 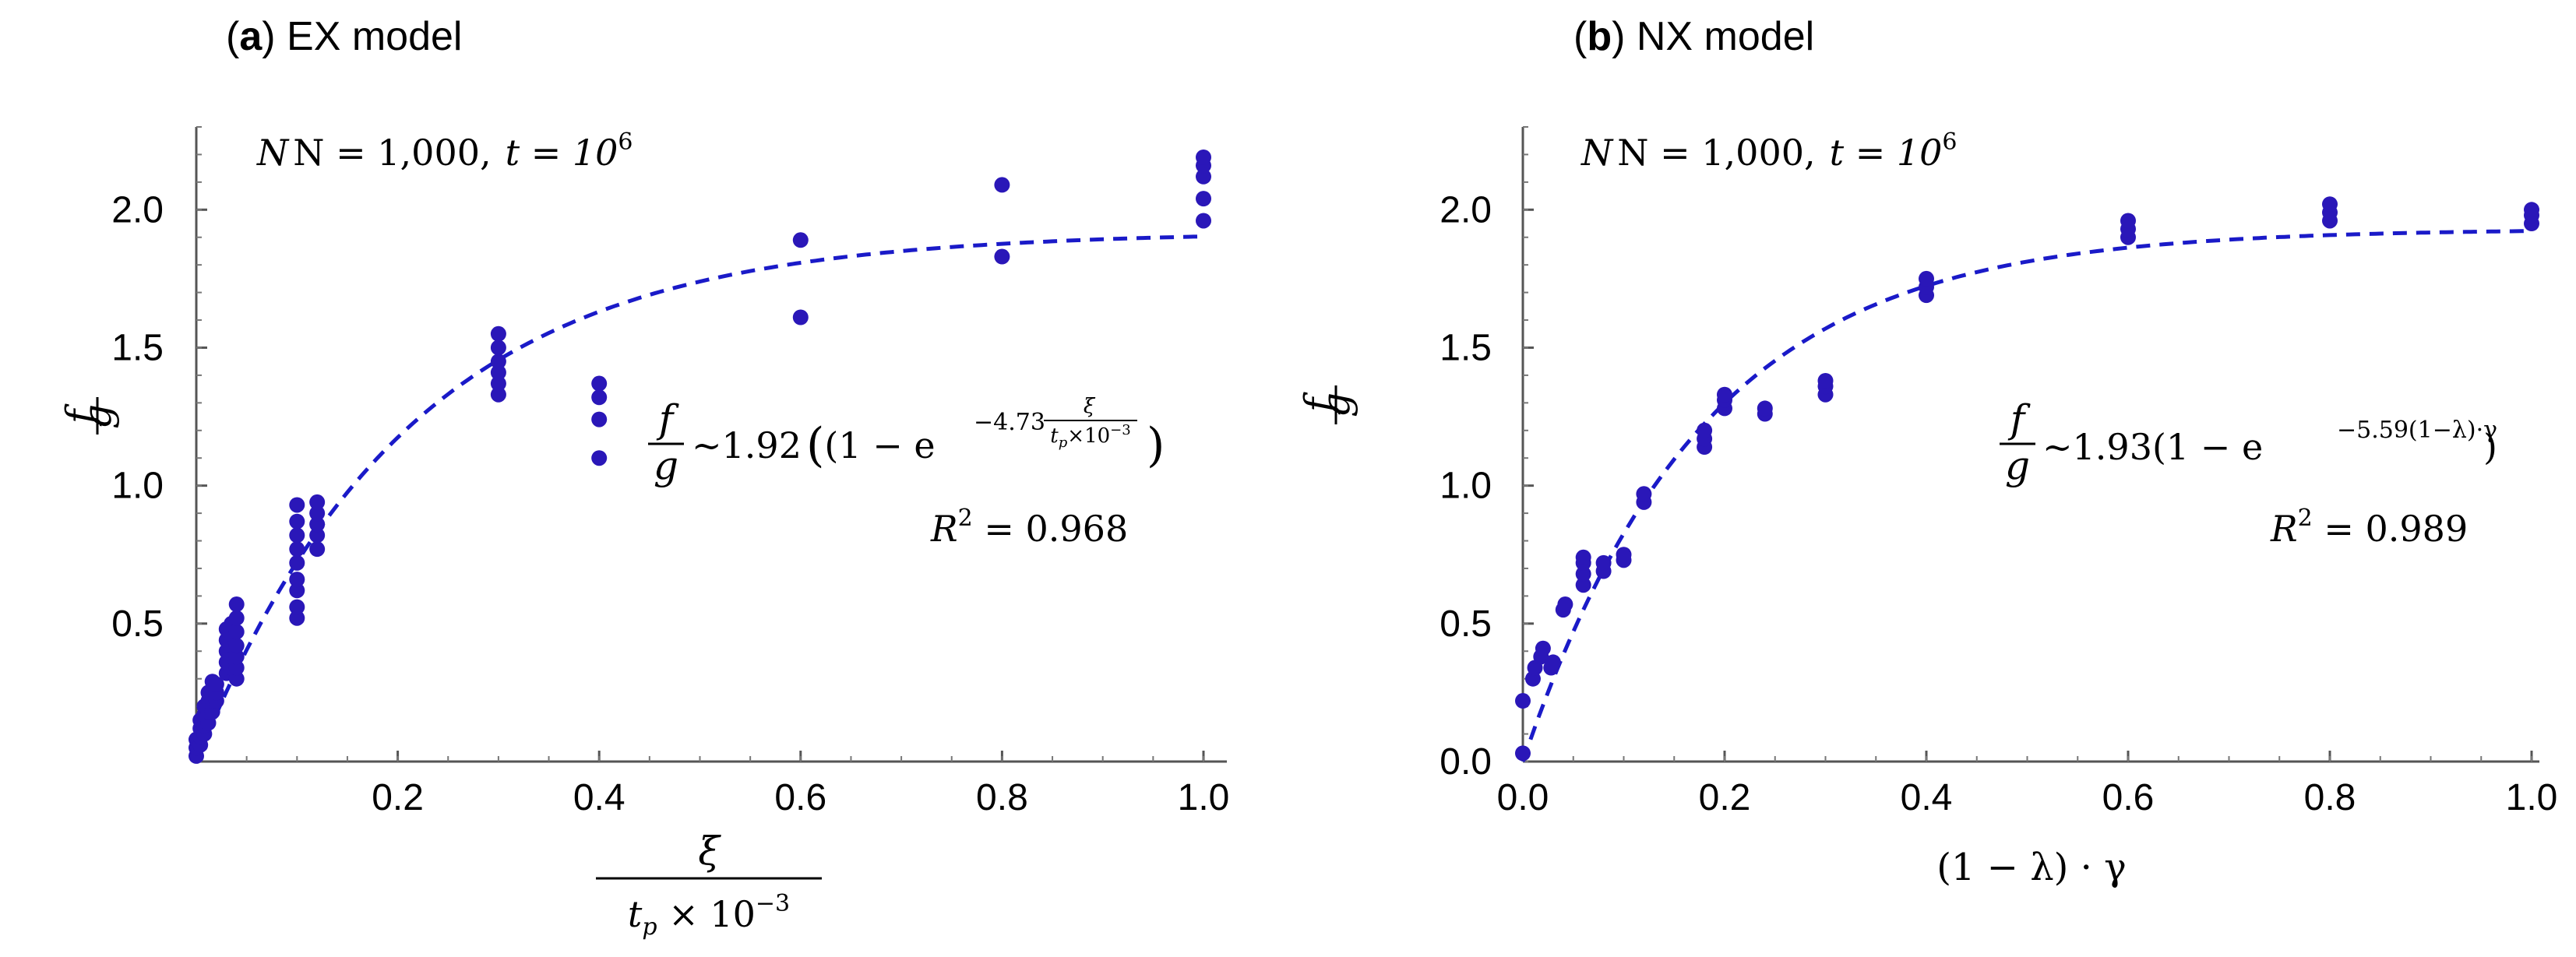 What do you see at coordinates (1466, 348) in the screenshot?
I see `panel-b-ytick-label-3: 1.5` at bounding box center [1466, 348].